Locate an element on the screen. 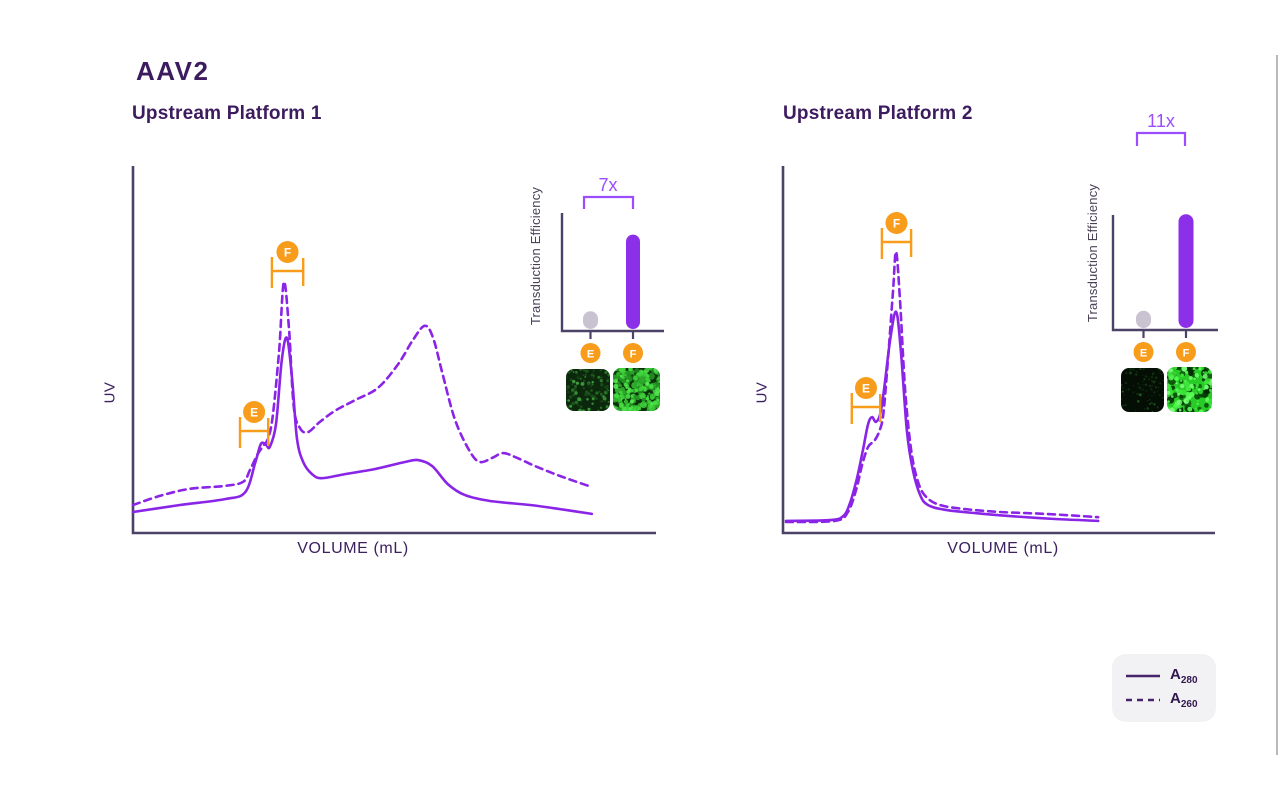 Image resolution: width=1280 pixels, height=803 pixels. micrograph-panel2-E is located at coordinates (1142, 390).